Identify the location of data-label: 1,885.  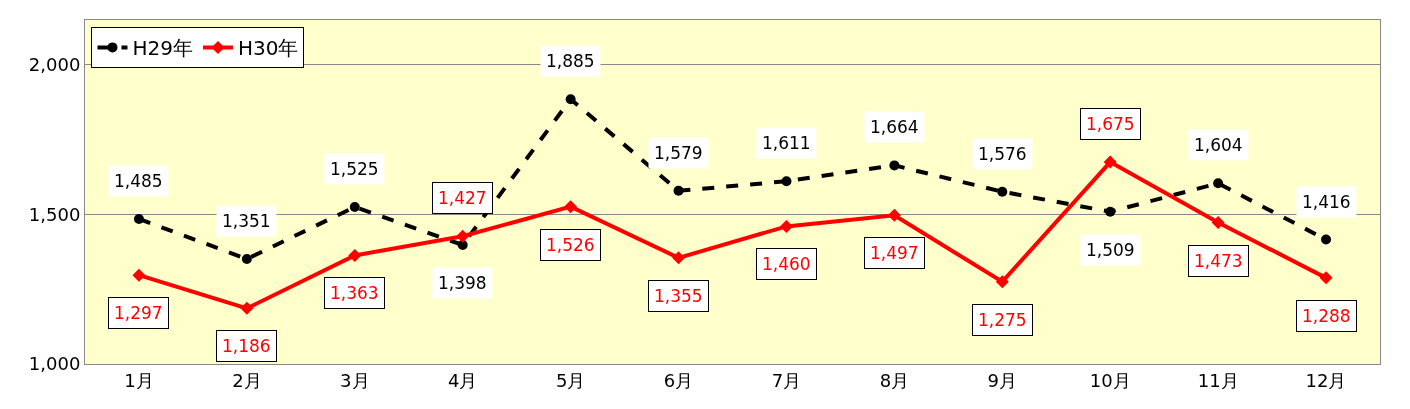
(570, 61).